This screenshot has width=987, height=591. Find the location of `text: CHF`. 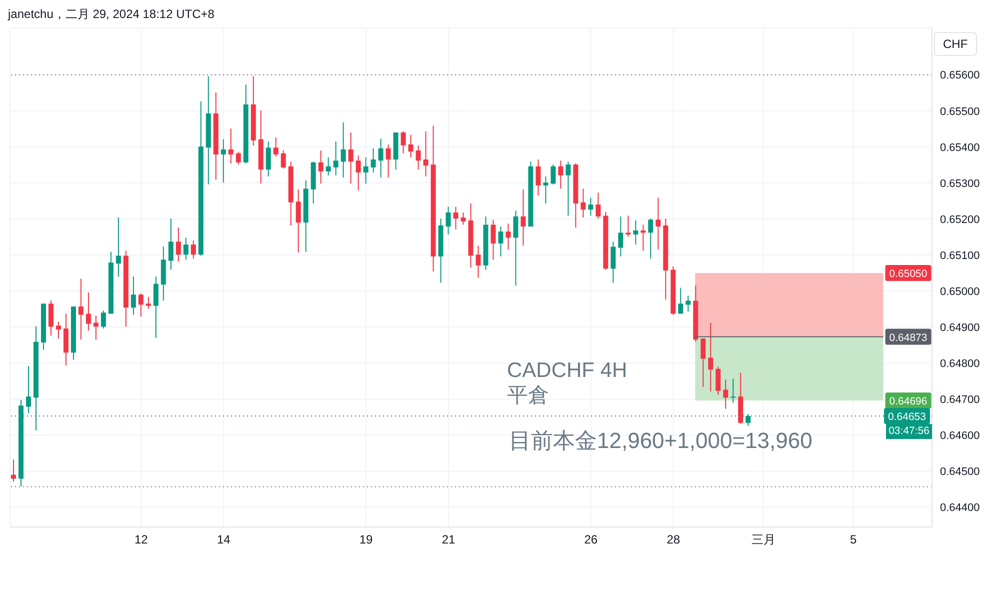

text: CHF is located at coordinates (955, 44).